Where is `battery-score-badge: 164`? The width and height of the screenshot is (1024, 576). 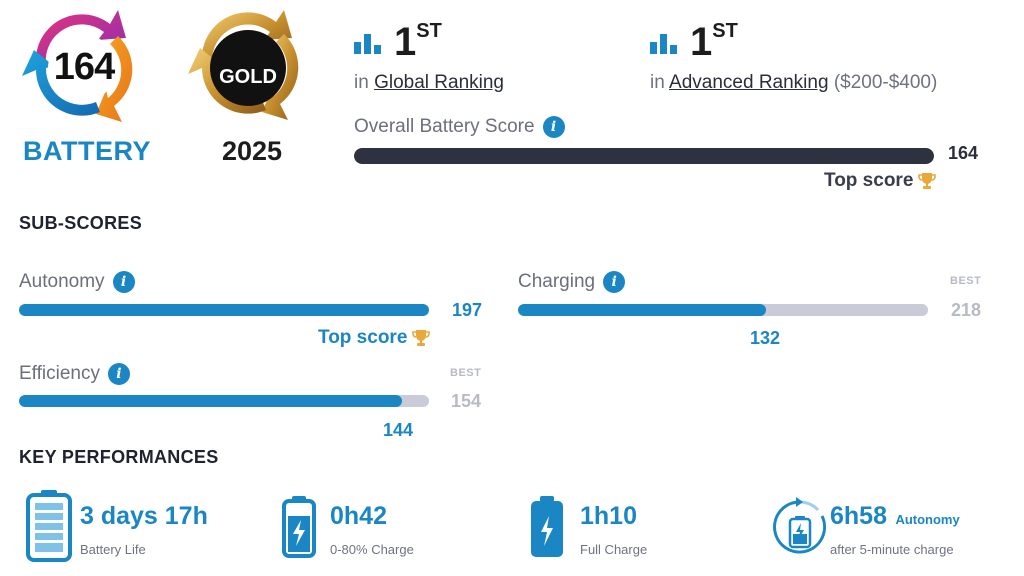 battery-score-badge: 164 is located at coordinates (84, 67).